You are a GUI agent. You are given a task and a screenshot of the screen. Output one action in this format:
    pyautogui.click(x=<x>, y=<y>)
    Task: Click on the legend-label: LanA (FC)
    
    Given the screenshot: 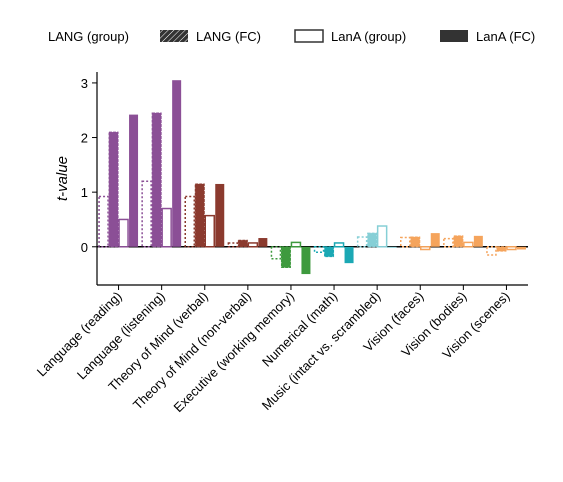 What is the action you would take?
    pyautogui.click(x=505, y=36)
    